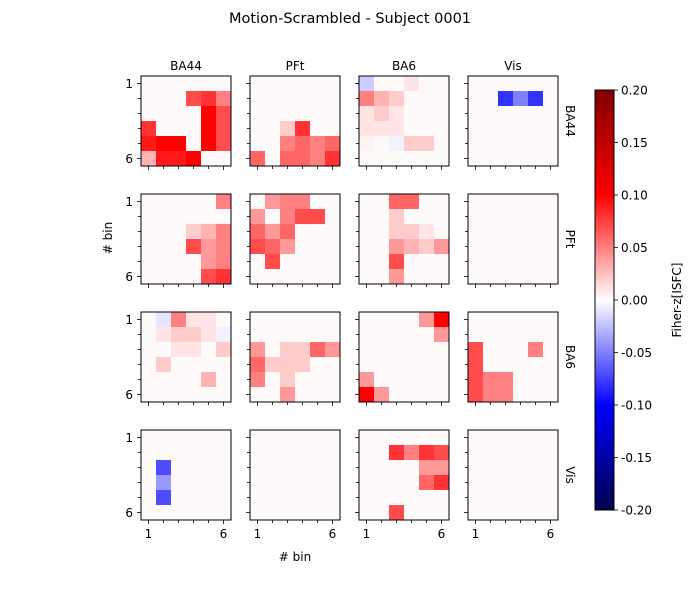  Describe the element at coordinates (350, 19) in the screenshot. I see `figure-title: Motion-Scrambled - Subject 0001` at that location.